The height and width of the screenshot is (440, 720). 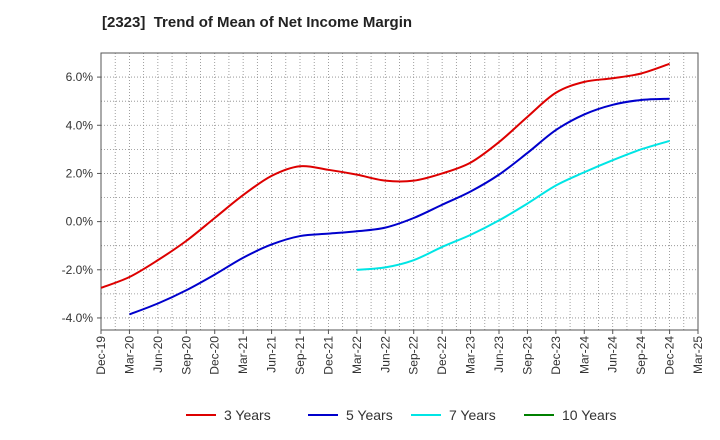 I want to click on x-tick-label: Dec-22, so click(x=442, y=355).